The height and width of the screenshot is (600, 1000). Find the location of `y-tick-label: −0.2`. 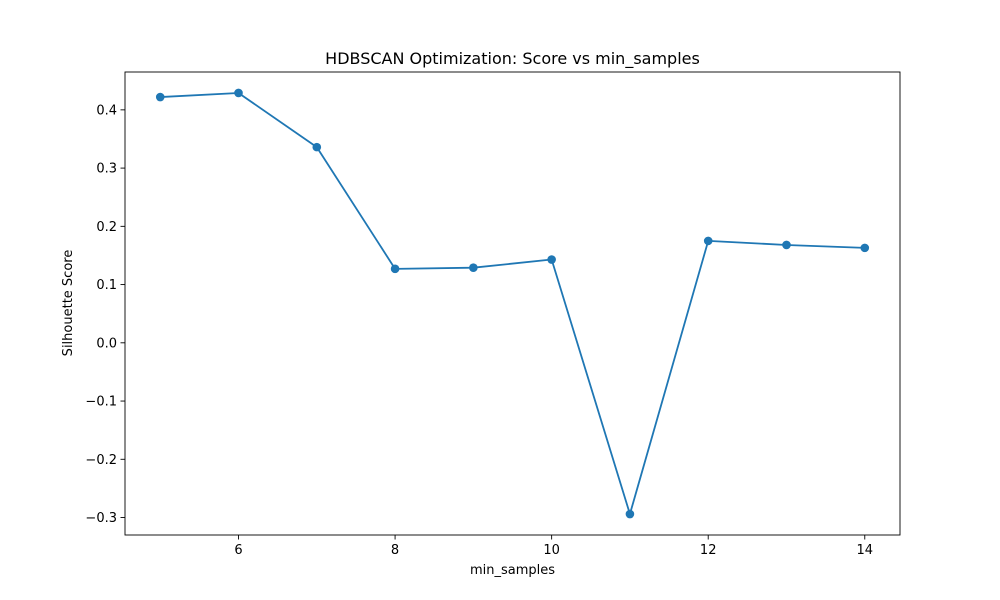

y-tick-label: −0.2 is located at coordinates (101, 460).